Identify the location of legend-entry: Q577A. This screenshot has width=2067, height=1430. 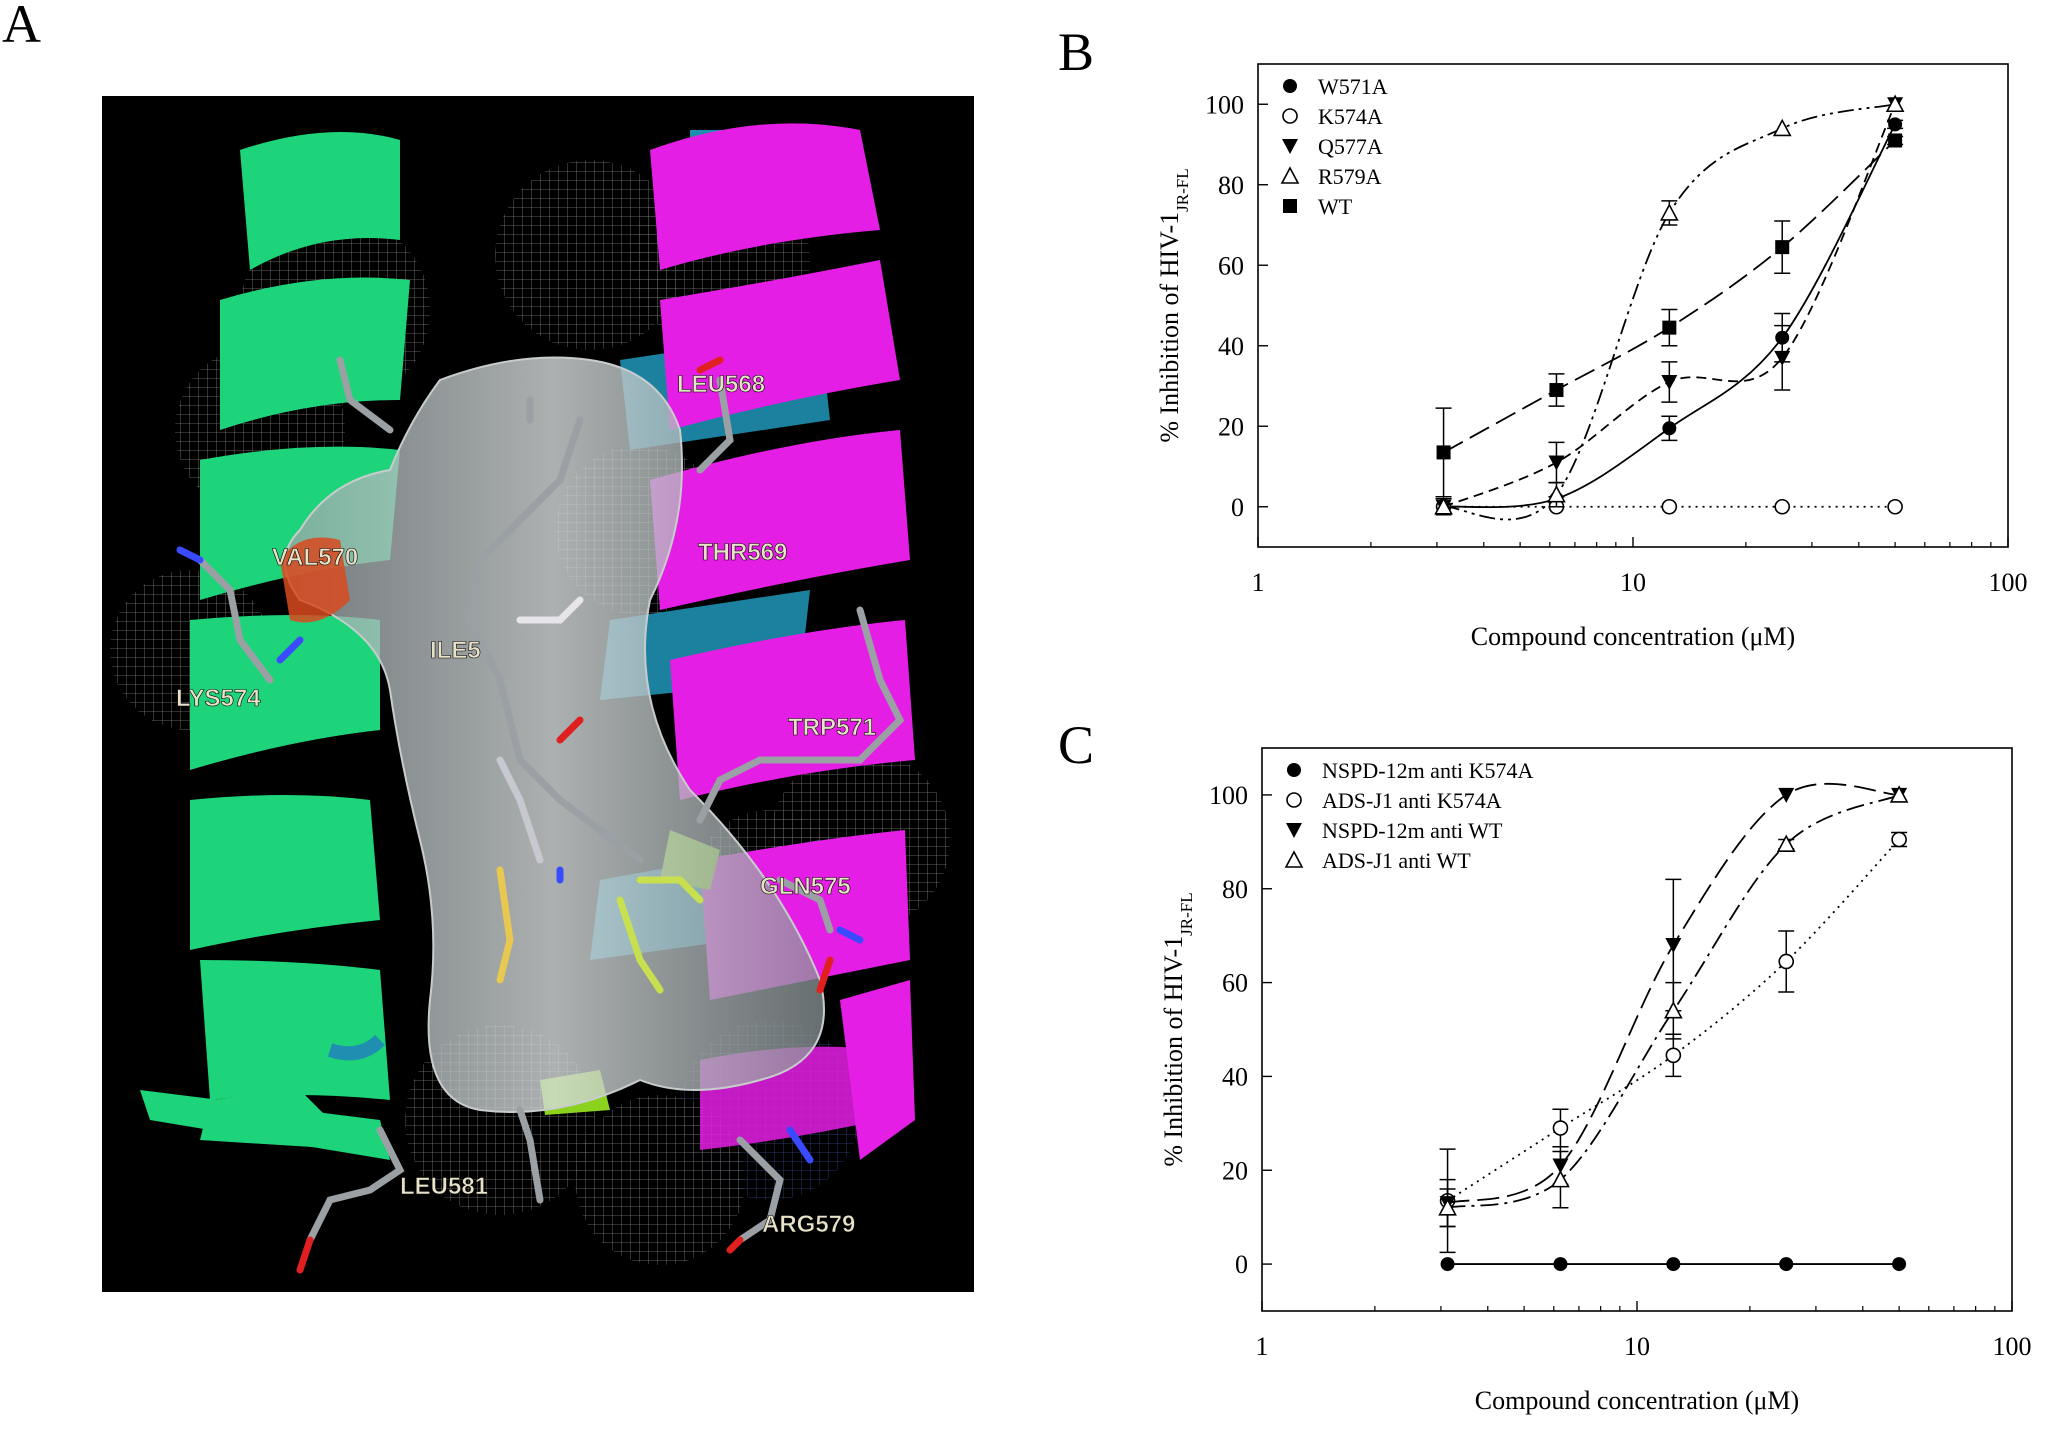
(1350, 146).